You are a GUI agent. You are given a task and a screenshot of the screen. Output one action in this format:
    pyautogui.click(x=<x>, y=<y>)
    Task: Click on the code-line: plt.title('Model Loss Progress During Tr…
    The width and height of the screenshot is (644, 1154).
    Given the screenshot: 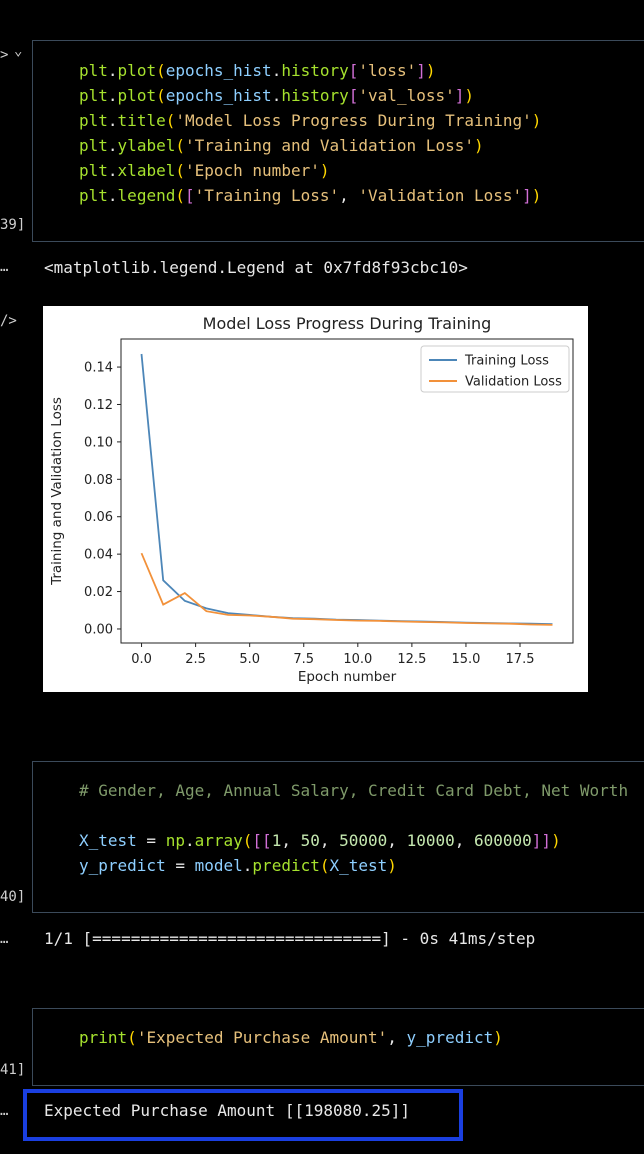 What is the action you would take?
    pyautogui.click(x=361, y=120)
    